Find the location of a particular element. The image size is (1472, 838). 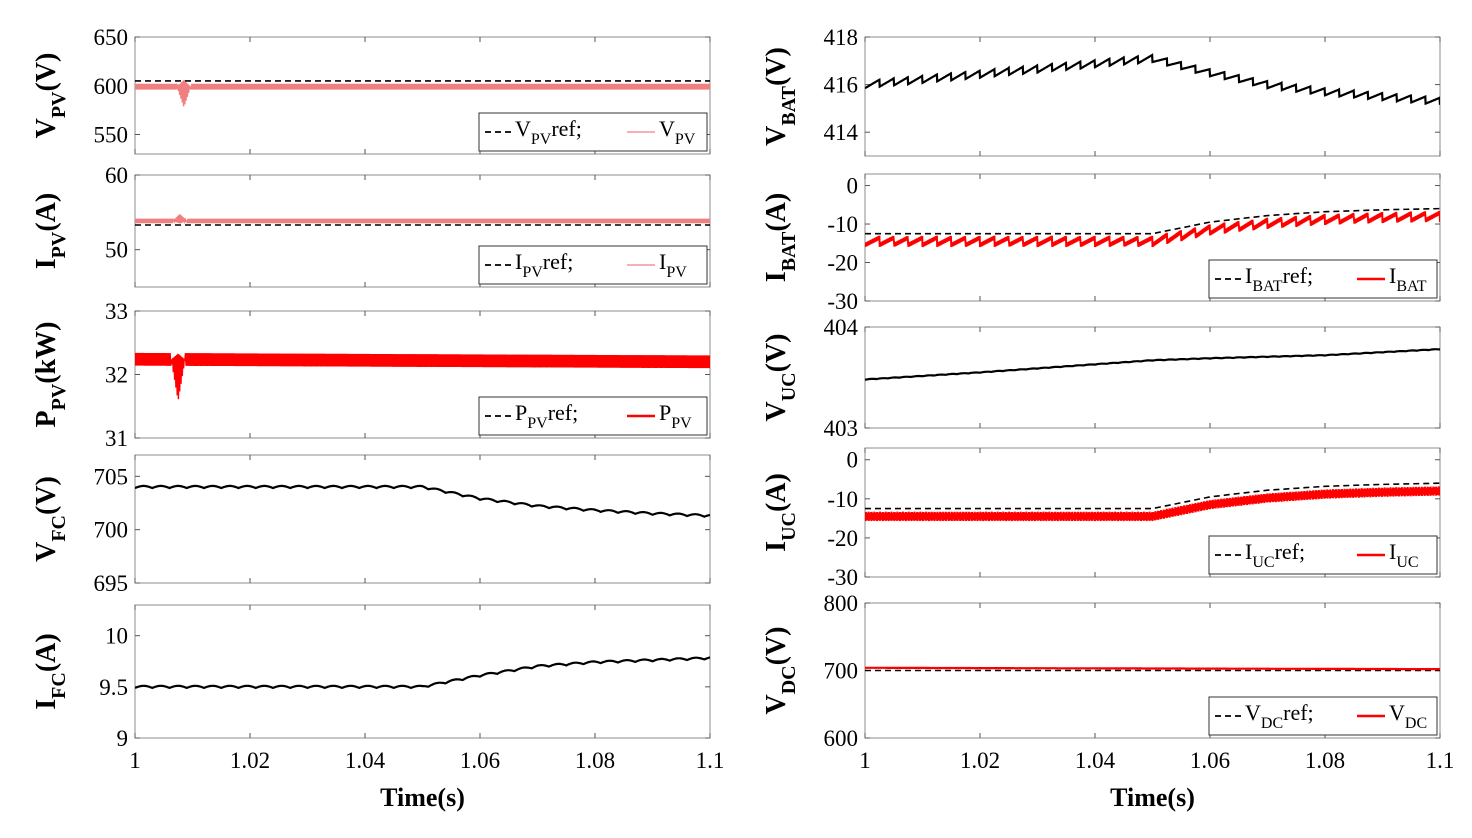

y-tick-label: 9 is located at coordinates (123, 738).